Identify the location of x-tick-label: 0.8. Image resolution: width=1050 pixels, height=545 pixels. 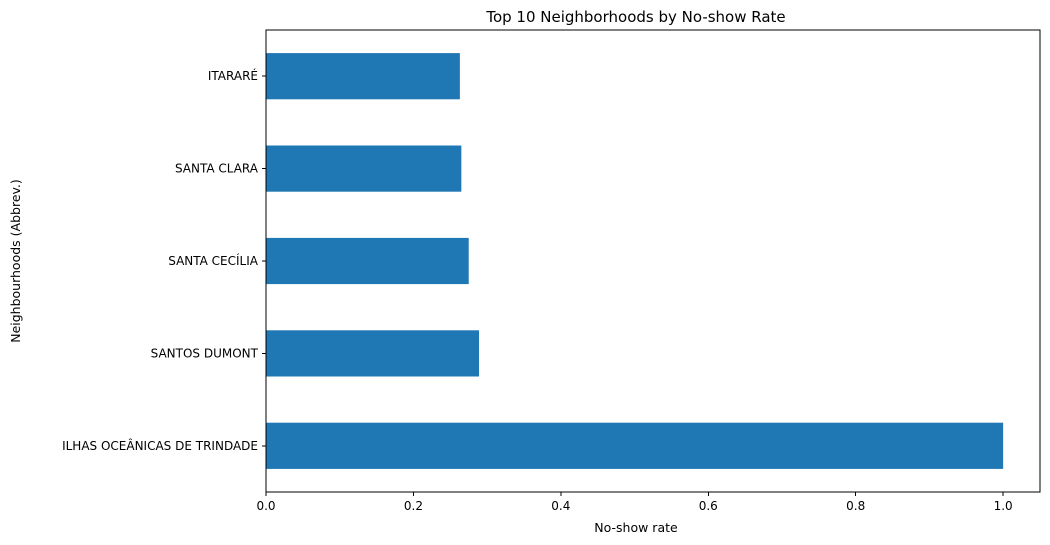
(855, 506).